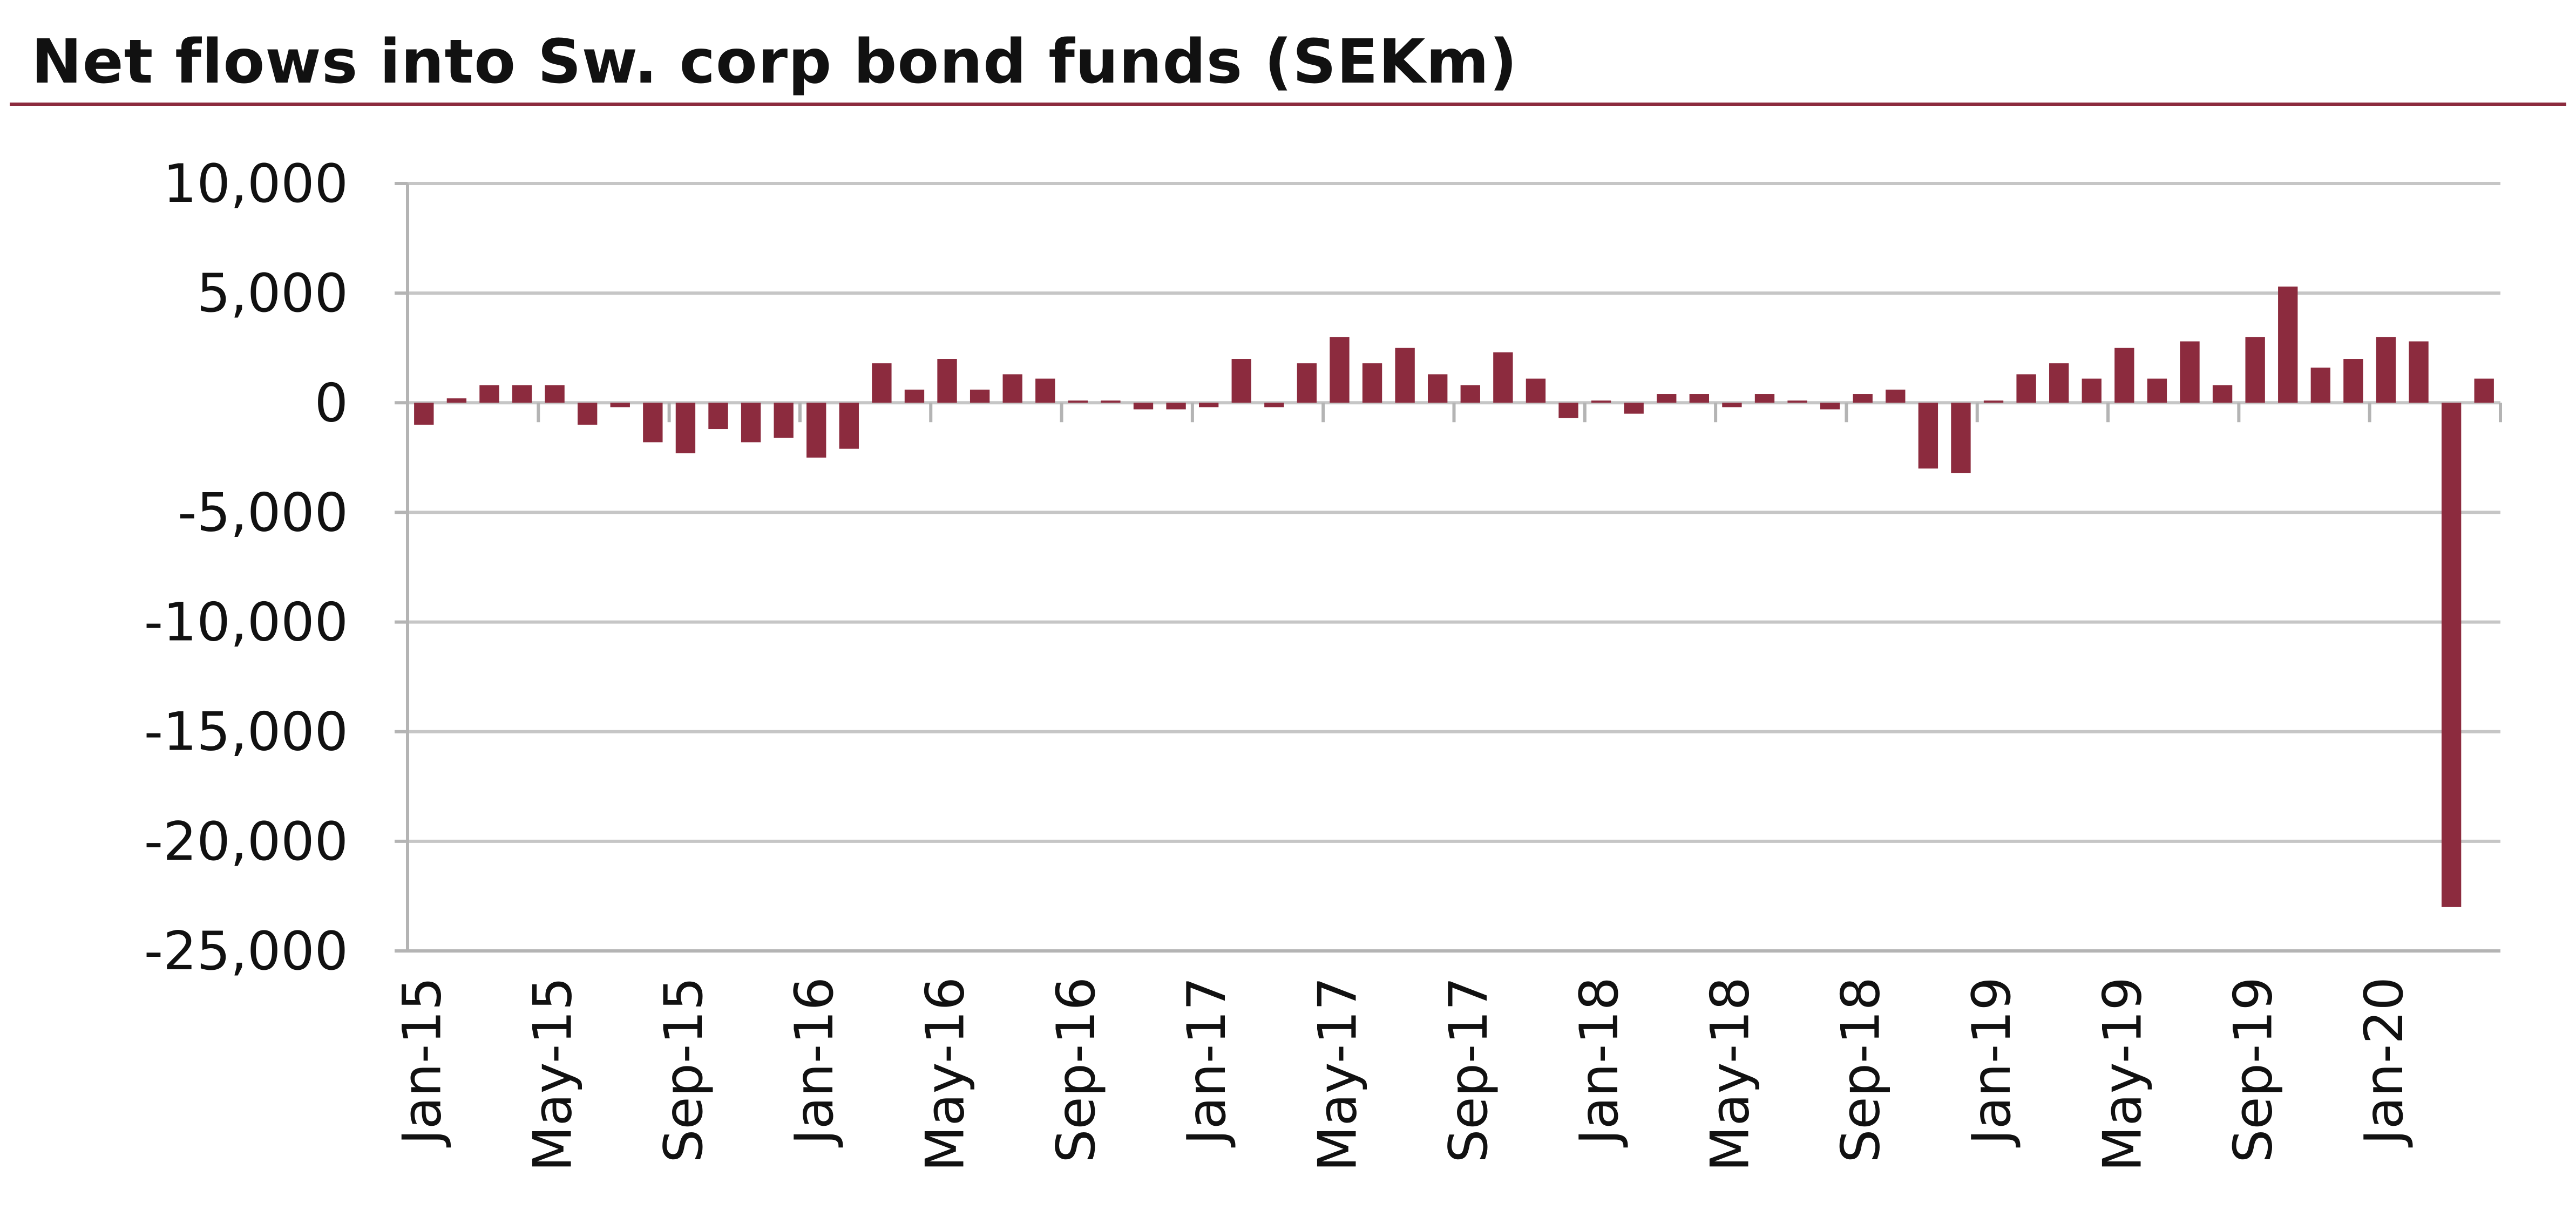 The height and width of the screenshot is (1224, 2576). Describe the element at coordinates (1730, 1074) in the screenshot. I see `x-tick-label: May-18` at that location.